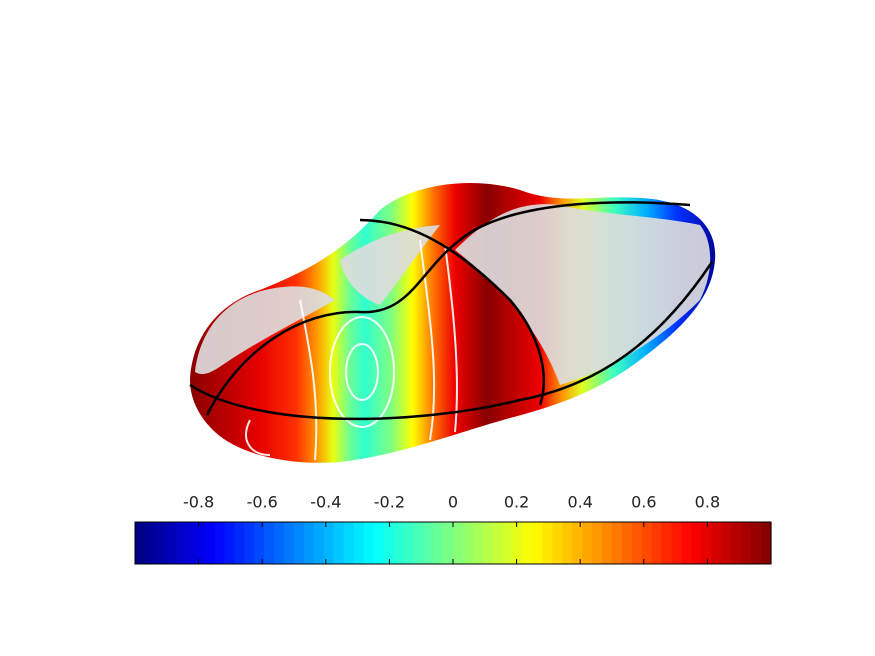 The image size is (875, 656). What do you see at coordinates (351, 350) in the screenshot?
I see `contours` at bounding box center [351, 350].